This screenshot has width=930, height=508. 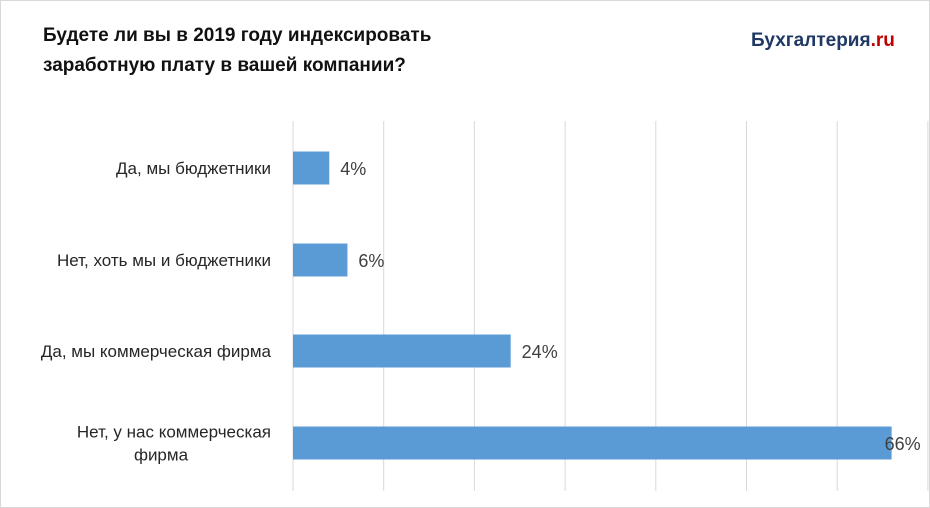 What do you see at coordinates (540, 352) in the screenshot?
I see `data-label-3: 24%` at bounding box center [540, 352].